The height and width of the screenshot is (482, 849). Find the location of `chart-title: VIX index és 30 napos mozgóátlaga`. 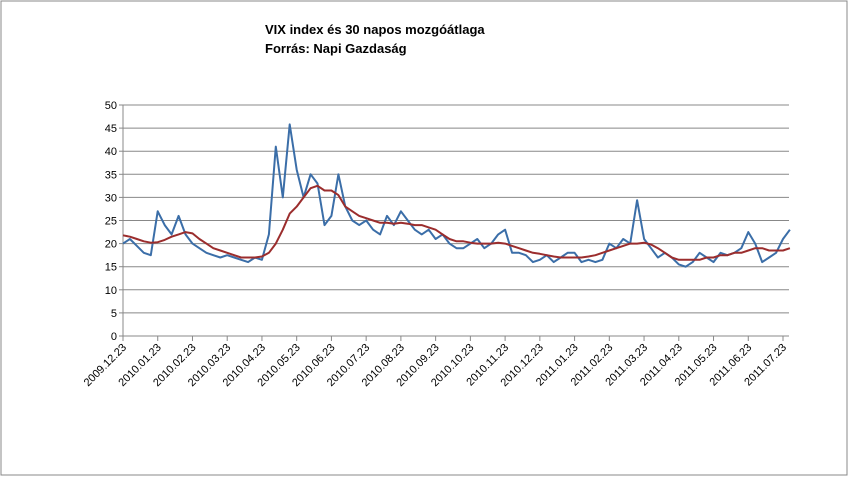

chart-title: VIX index és 30 napos mozgóátlaga is located at coordinates (375, 29).